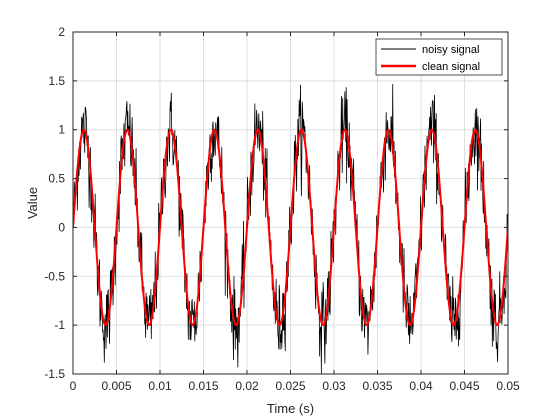 Image resolution: width=560 pixels, height=420 pixels. I want to click on y-tick-label: -0.5, so click(54, 276).